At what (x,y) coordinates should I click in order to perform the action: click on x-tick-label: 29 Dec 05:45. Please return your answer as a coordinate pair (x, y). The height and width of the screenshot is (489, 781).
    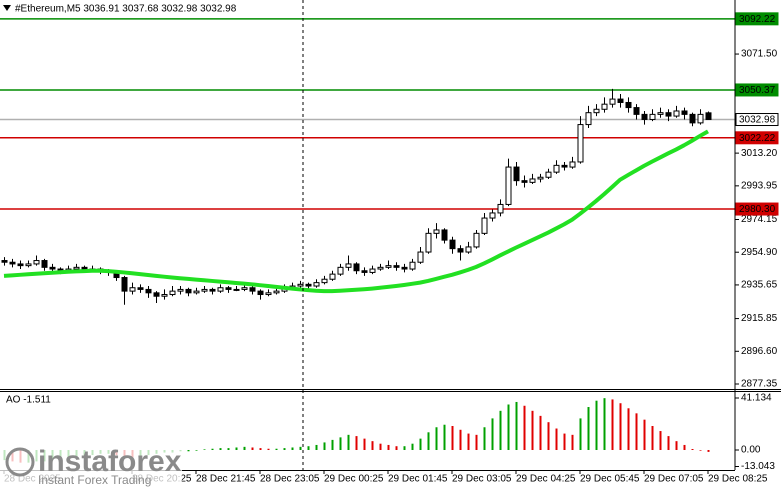
    Looking at the image, I should click on (610, 479).